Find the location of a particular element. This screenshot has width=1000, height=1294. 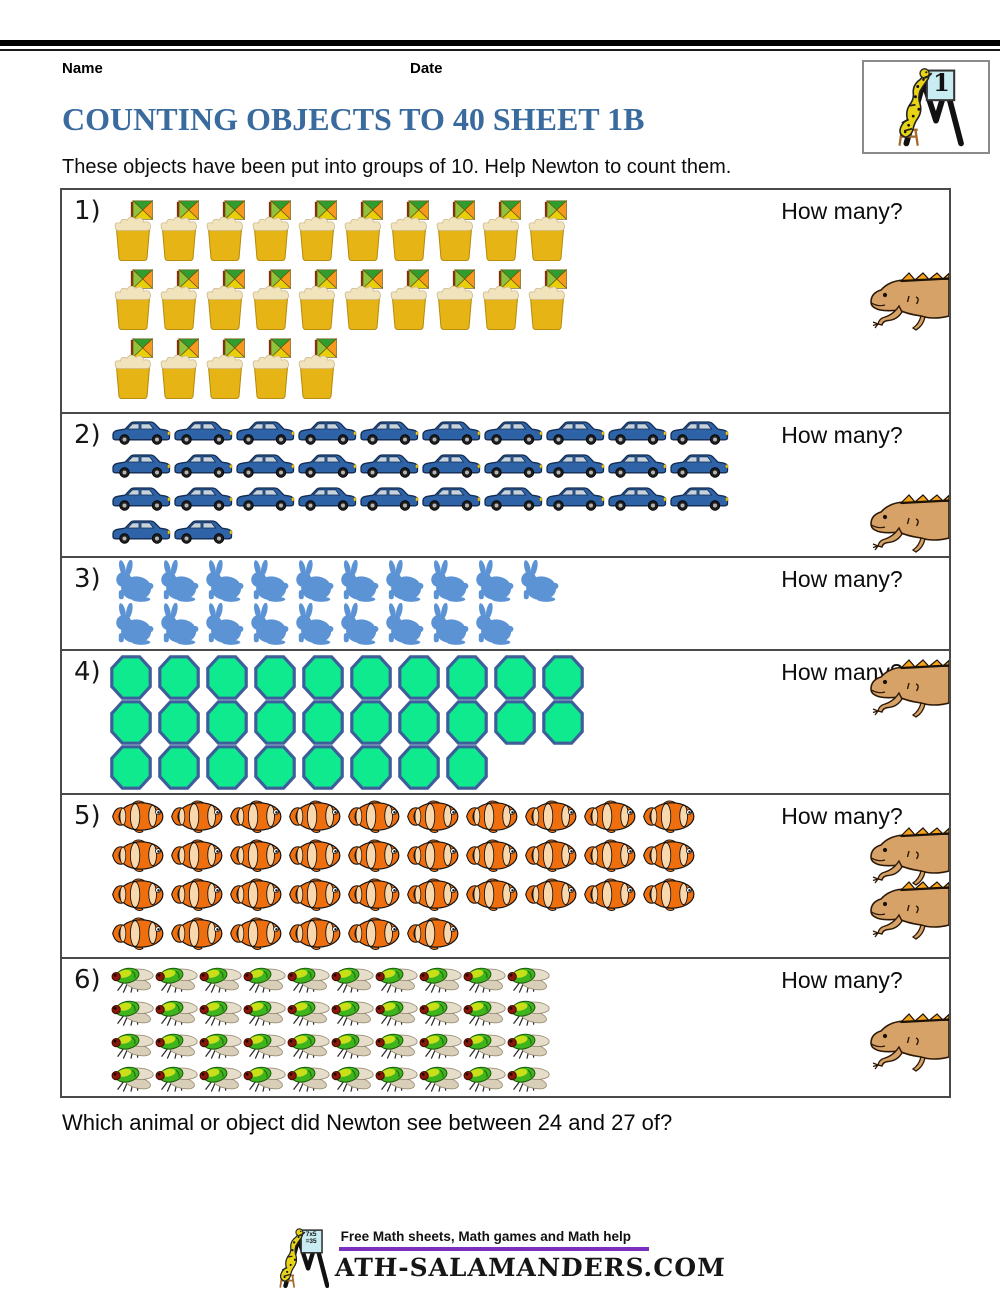

page-title: COUNTING OBJECTS TO 40 SHEET 1B is located at coordinates (353, 119).